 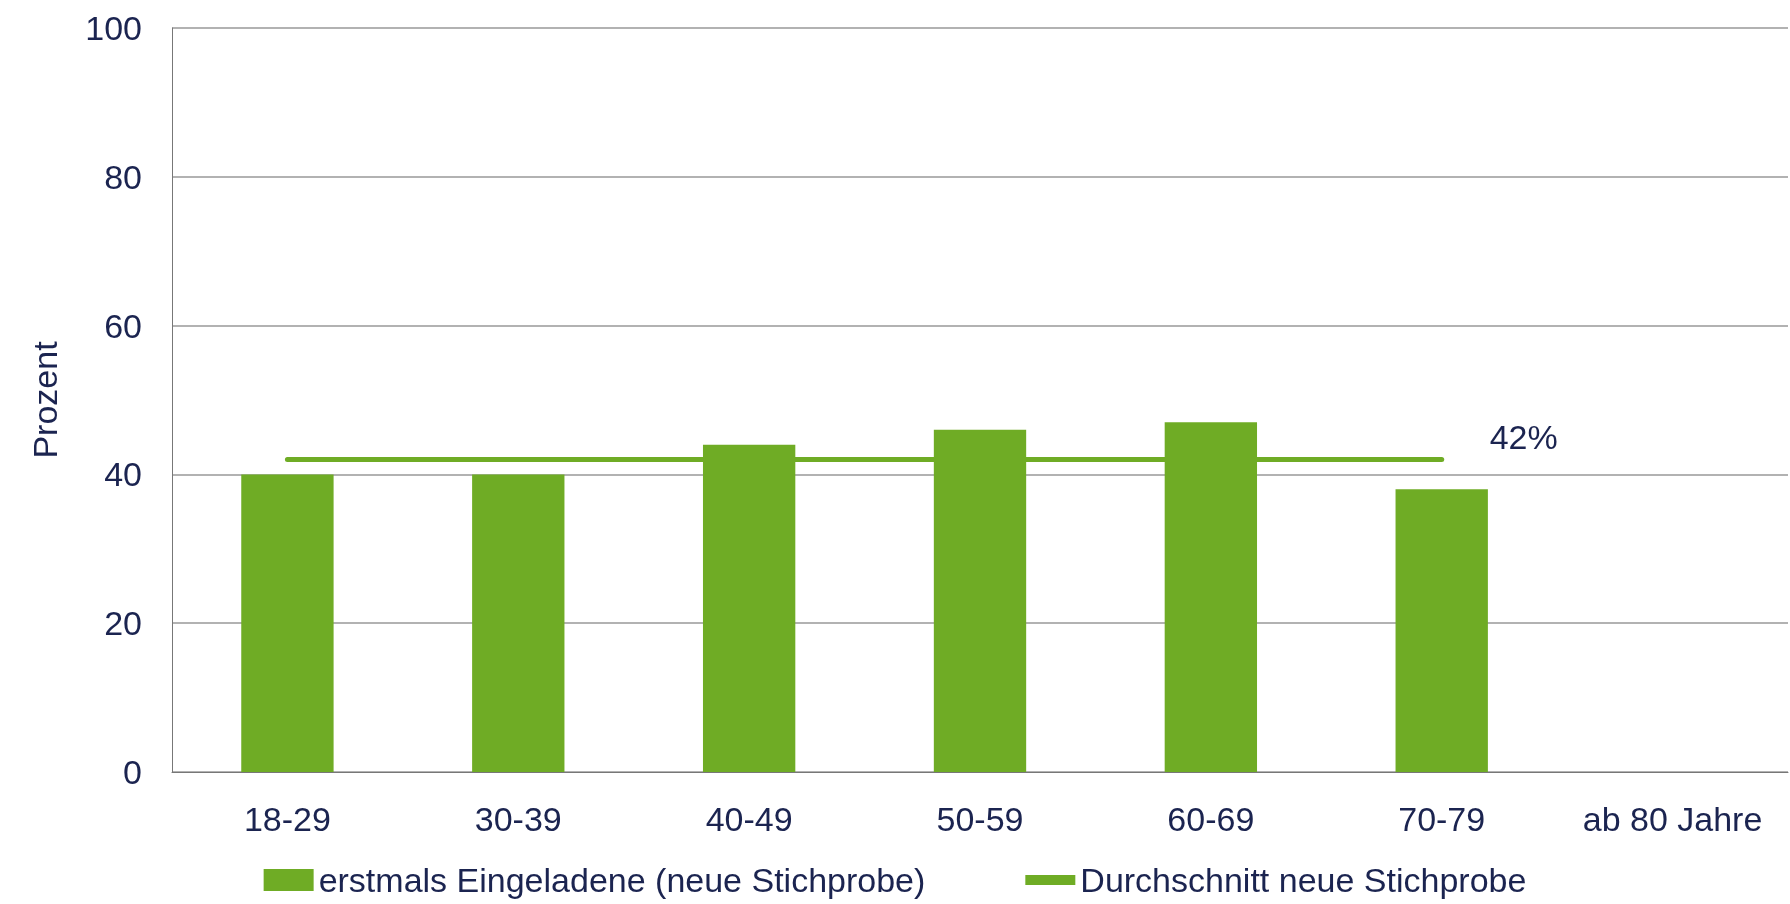 What do you see at coordinates (1211, 819) in the screenshot?
I see `x-tick-label: 60-69` at bounding box center [1211, 819].